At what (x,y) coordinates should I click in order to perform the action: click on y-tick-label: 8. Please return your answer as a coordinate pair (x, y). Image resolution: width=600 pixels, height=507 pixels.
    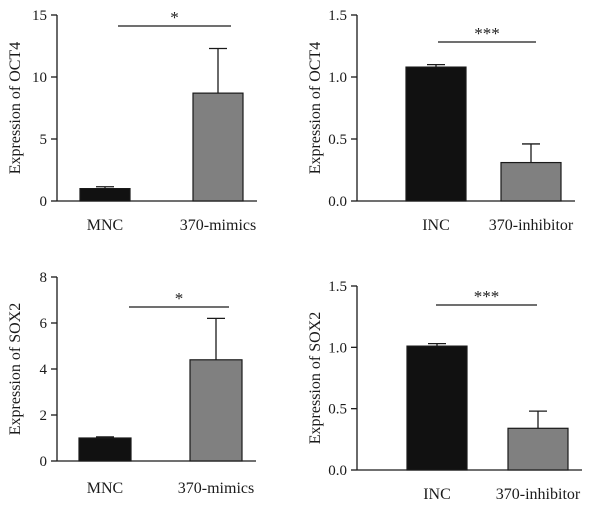
    Looking at the image, I should click on (44, 278).